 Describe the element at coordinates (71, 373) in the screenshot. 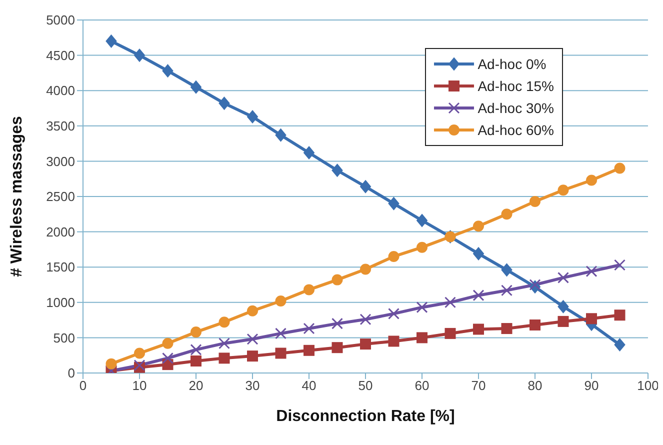

I see `y-tick-label: 0` at that location.